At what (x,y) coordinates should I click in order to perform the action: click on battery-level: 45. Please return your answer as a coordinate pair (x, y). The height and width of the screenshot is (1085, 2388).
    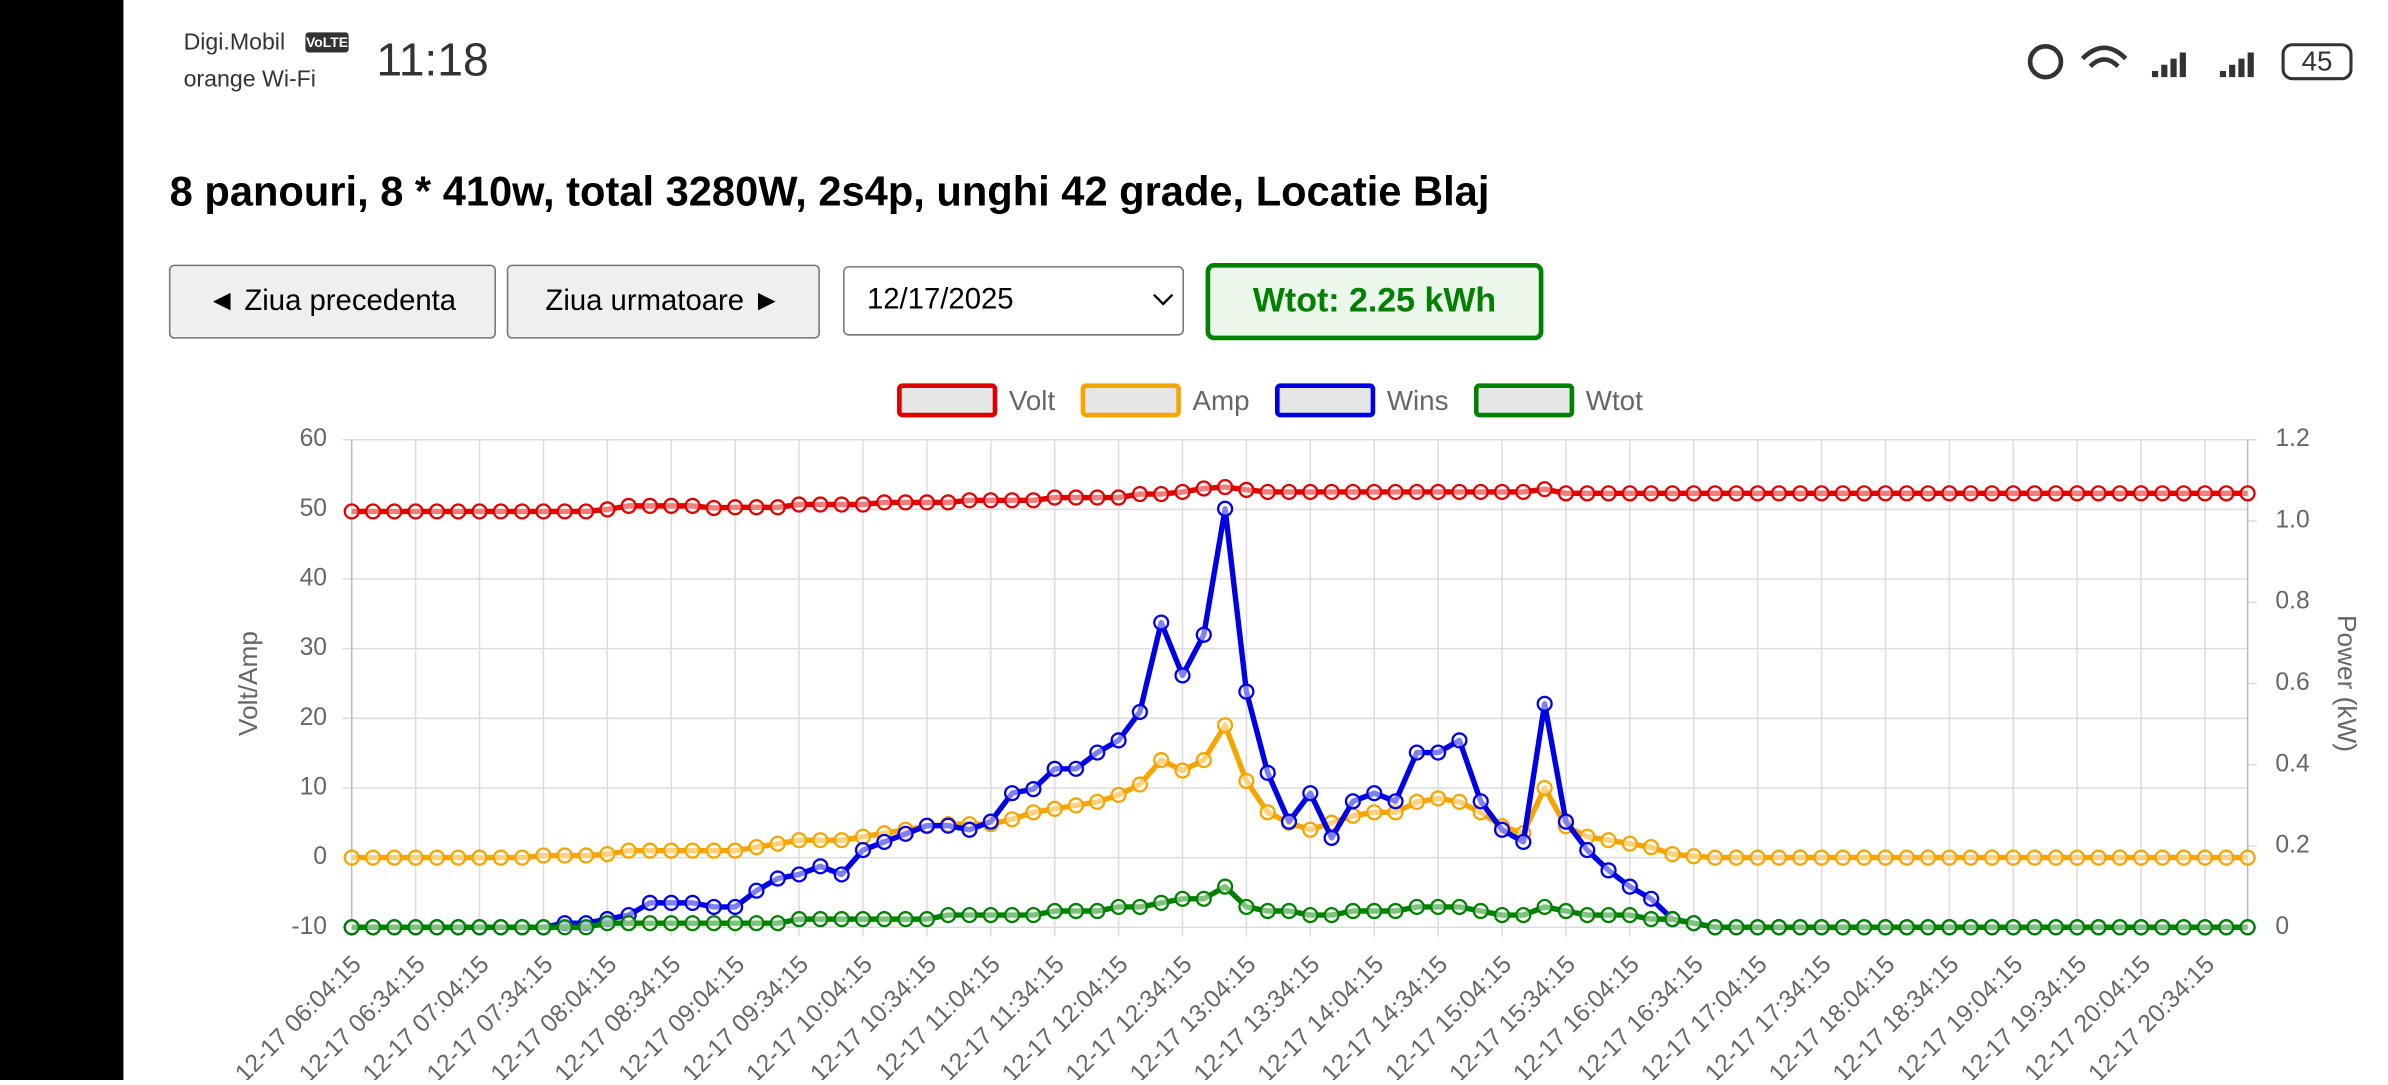
    Looking at the image, I should click on (2317, 61).